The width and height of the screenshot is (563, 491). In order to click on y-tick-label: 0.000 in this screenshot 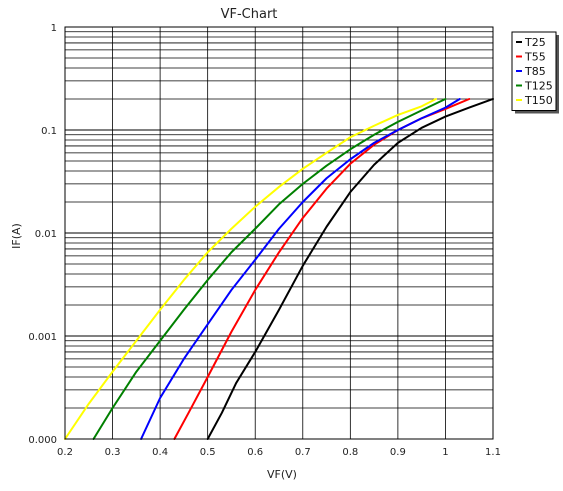, I will do `click(42, 440)`.